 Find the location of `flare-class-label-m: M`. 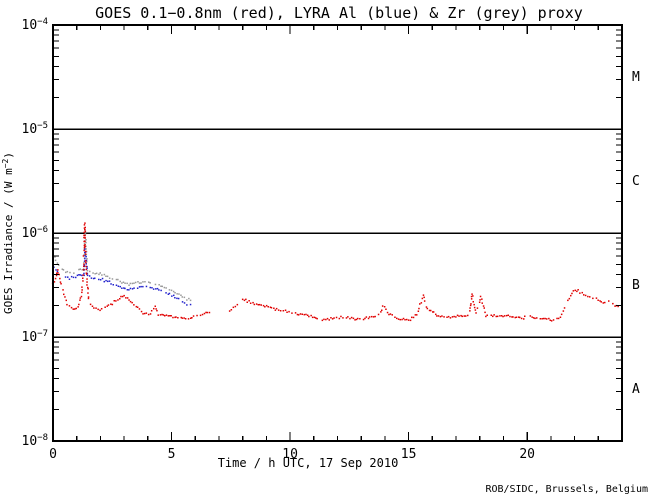

flare-class-label-m: M is located at coordinates (636, 77).